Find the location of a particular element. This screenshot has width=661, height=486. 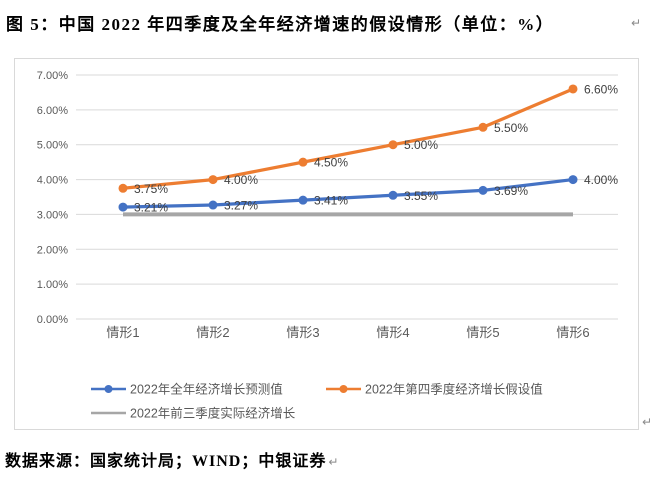

data-label: 3.69% is located at coordinates (511, 191).